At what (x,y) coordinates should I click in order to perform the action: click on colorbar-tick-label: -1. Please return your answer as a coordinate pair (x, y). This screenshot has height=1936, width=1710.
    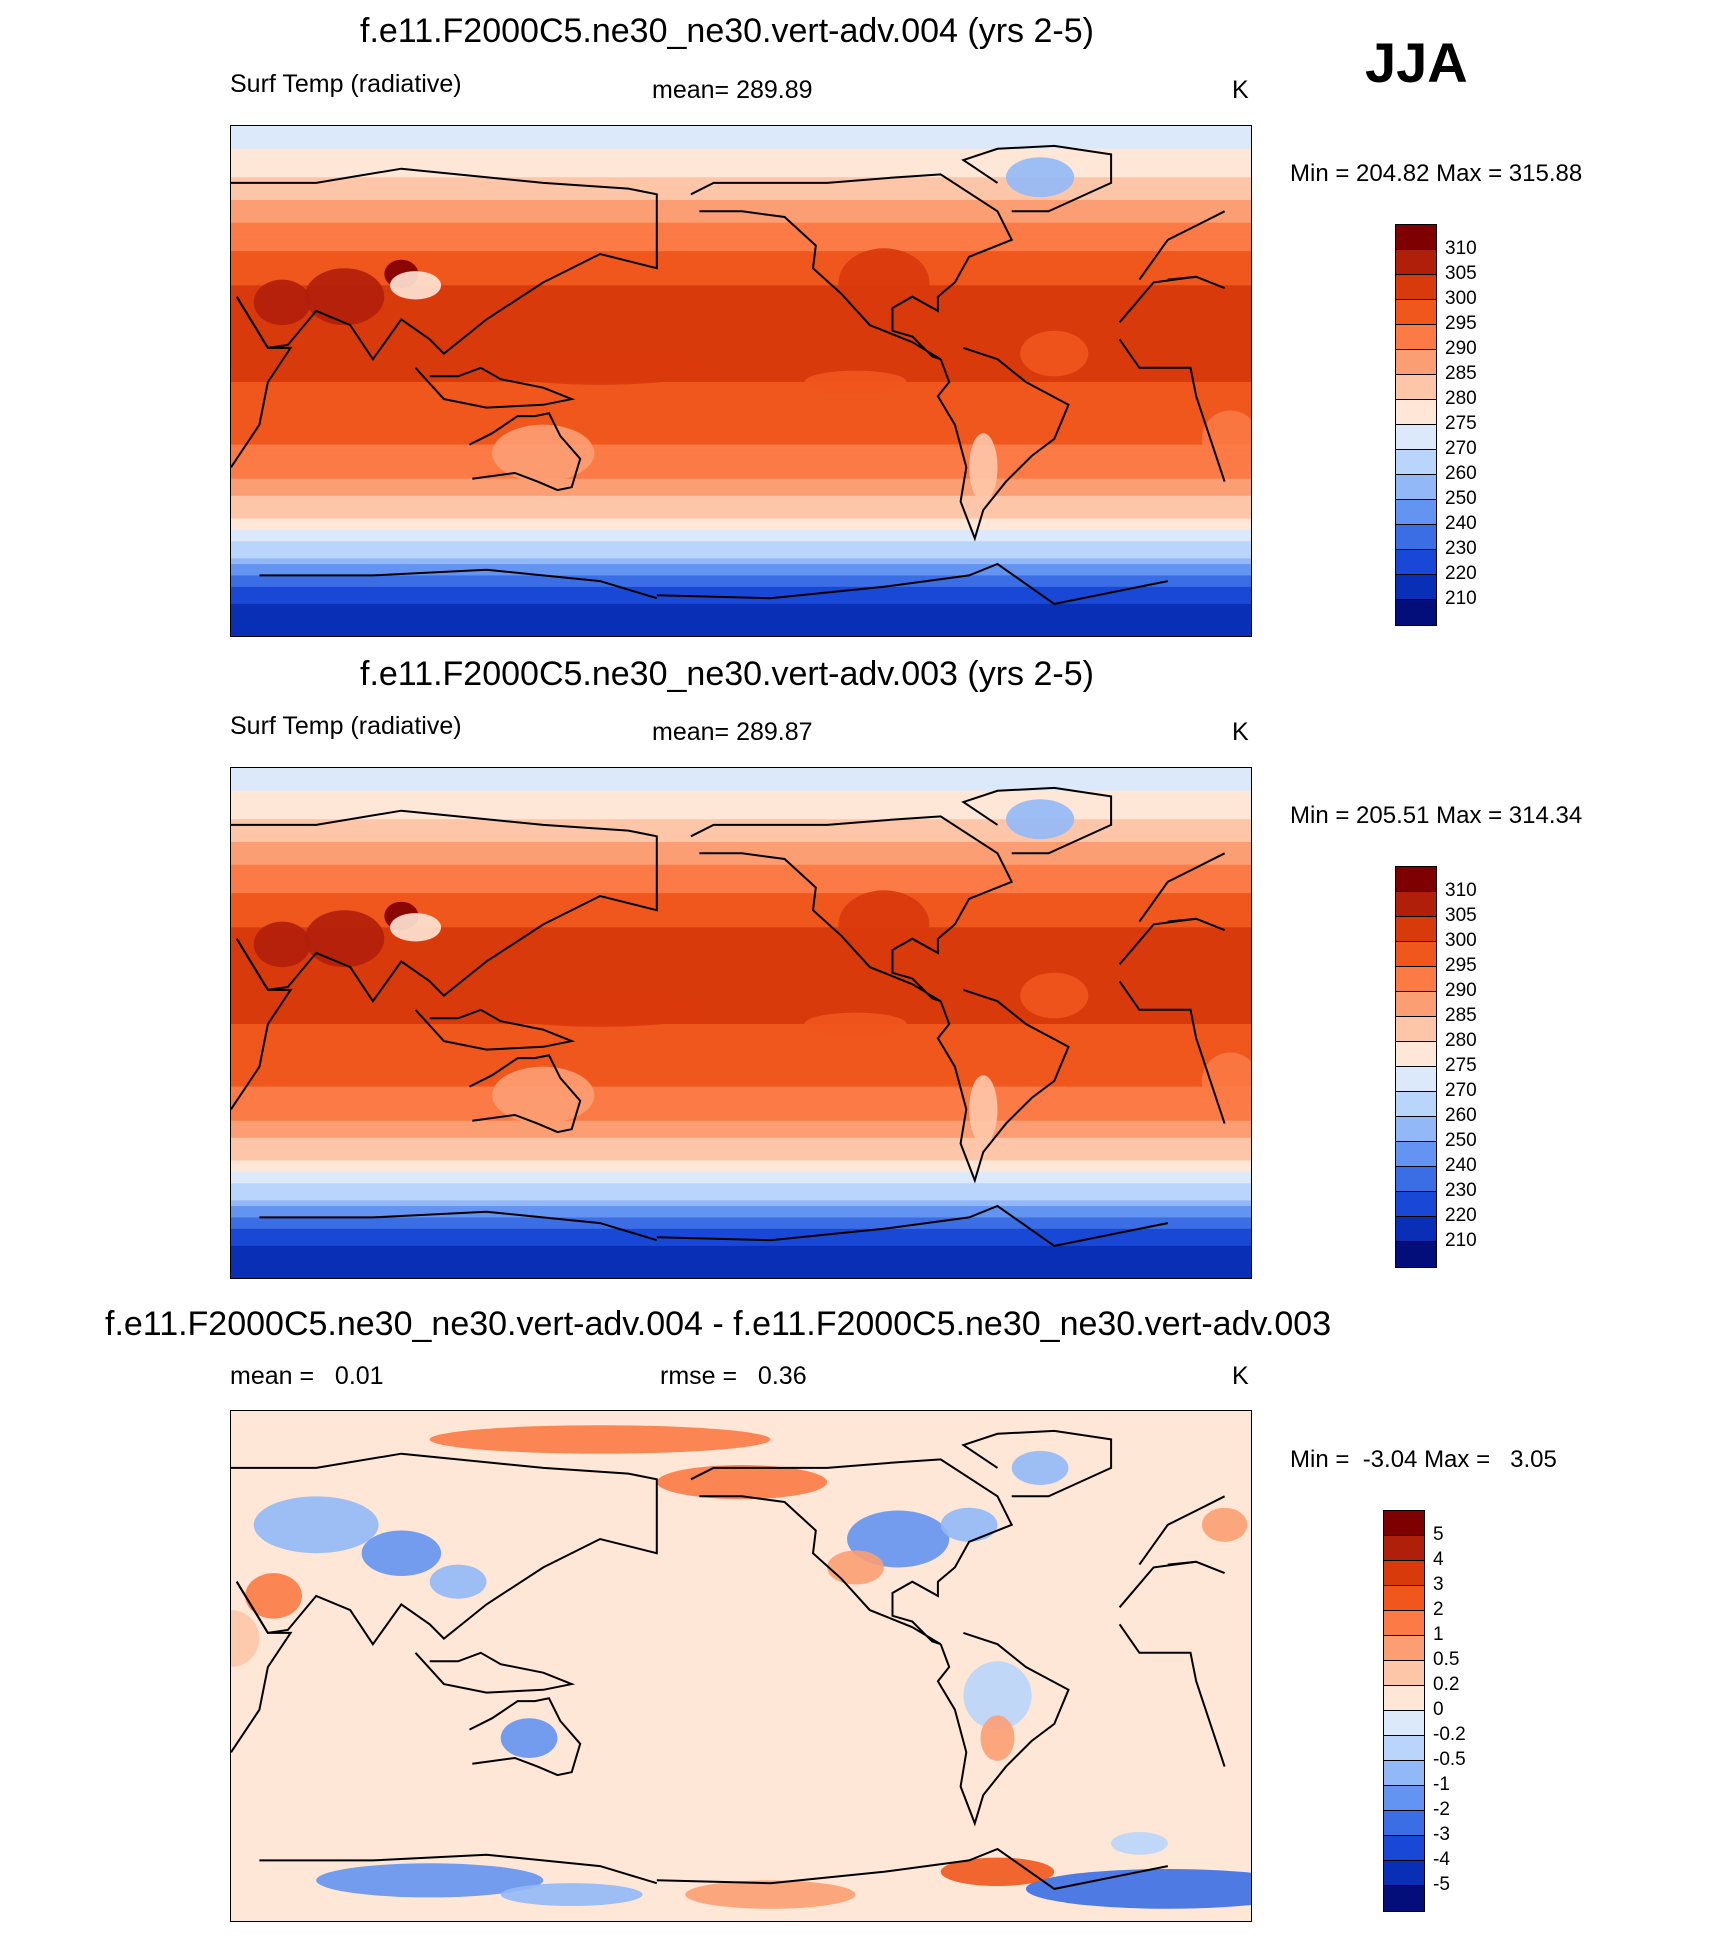
    Looking at the image, I should click on (1441, 1784).